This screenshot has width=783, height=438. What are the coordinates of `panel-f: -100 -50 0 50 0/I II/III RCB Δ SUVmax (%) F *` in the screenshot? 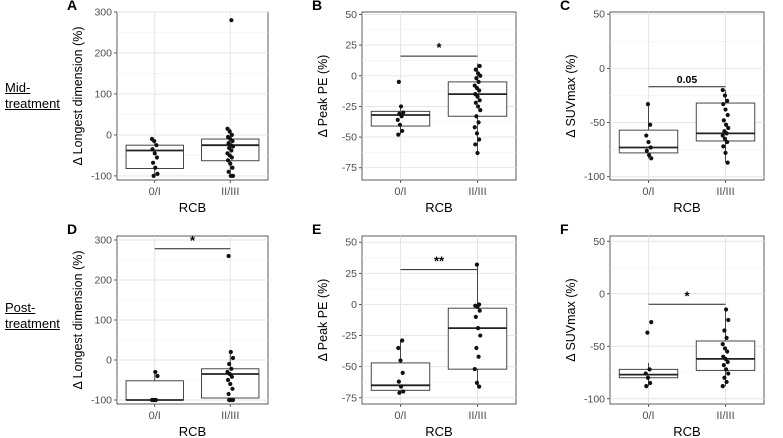 It's located at (662, 329).